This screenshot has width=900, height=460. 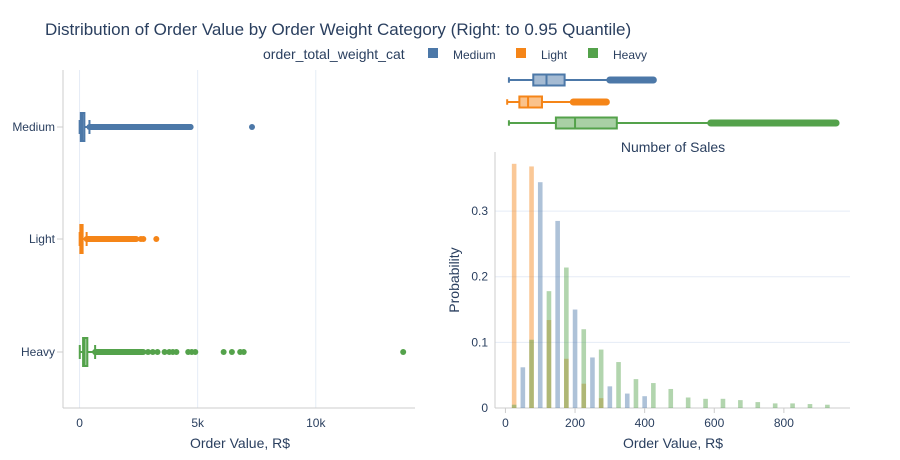 What do you see at coordinates (454, 279) in the screenshot?
I see `histogram-y-axis-title: Probability` at bounding box center [454, 279].